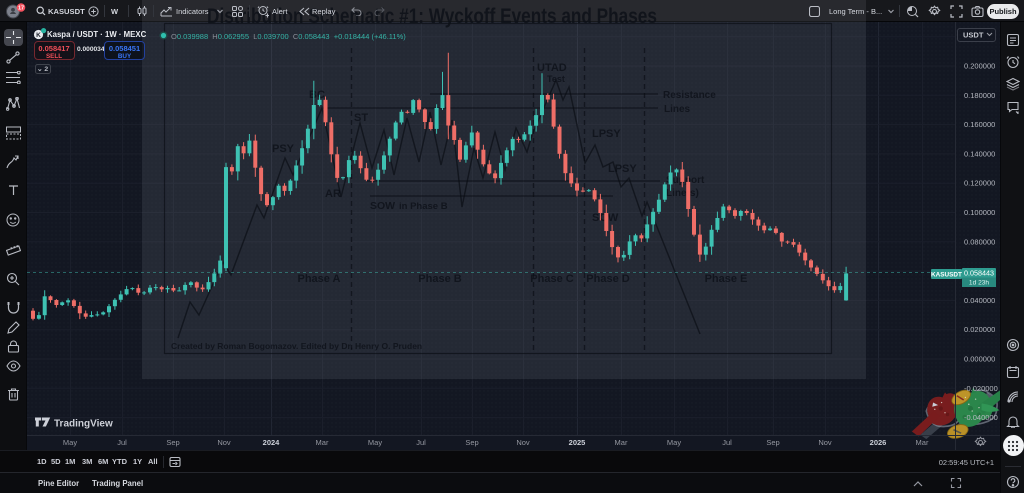 Image resolution: width=1024 pixels, height=493 pixels. What do you see at coordinates (439, 279) in the screenshot?
I see `svg-text: Phase B` at bounding box center [439, 279].